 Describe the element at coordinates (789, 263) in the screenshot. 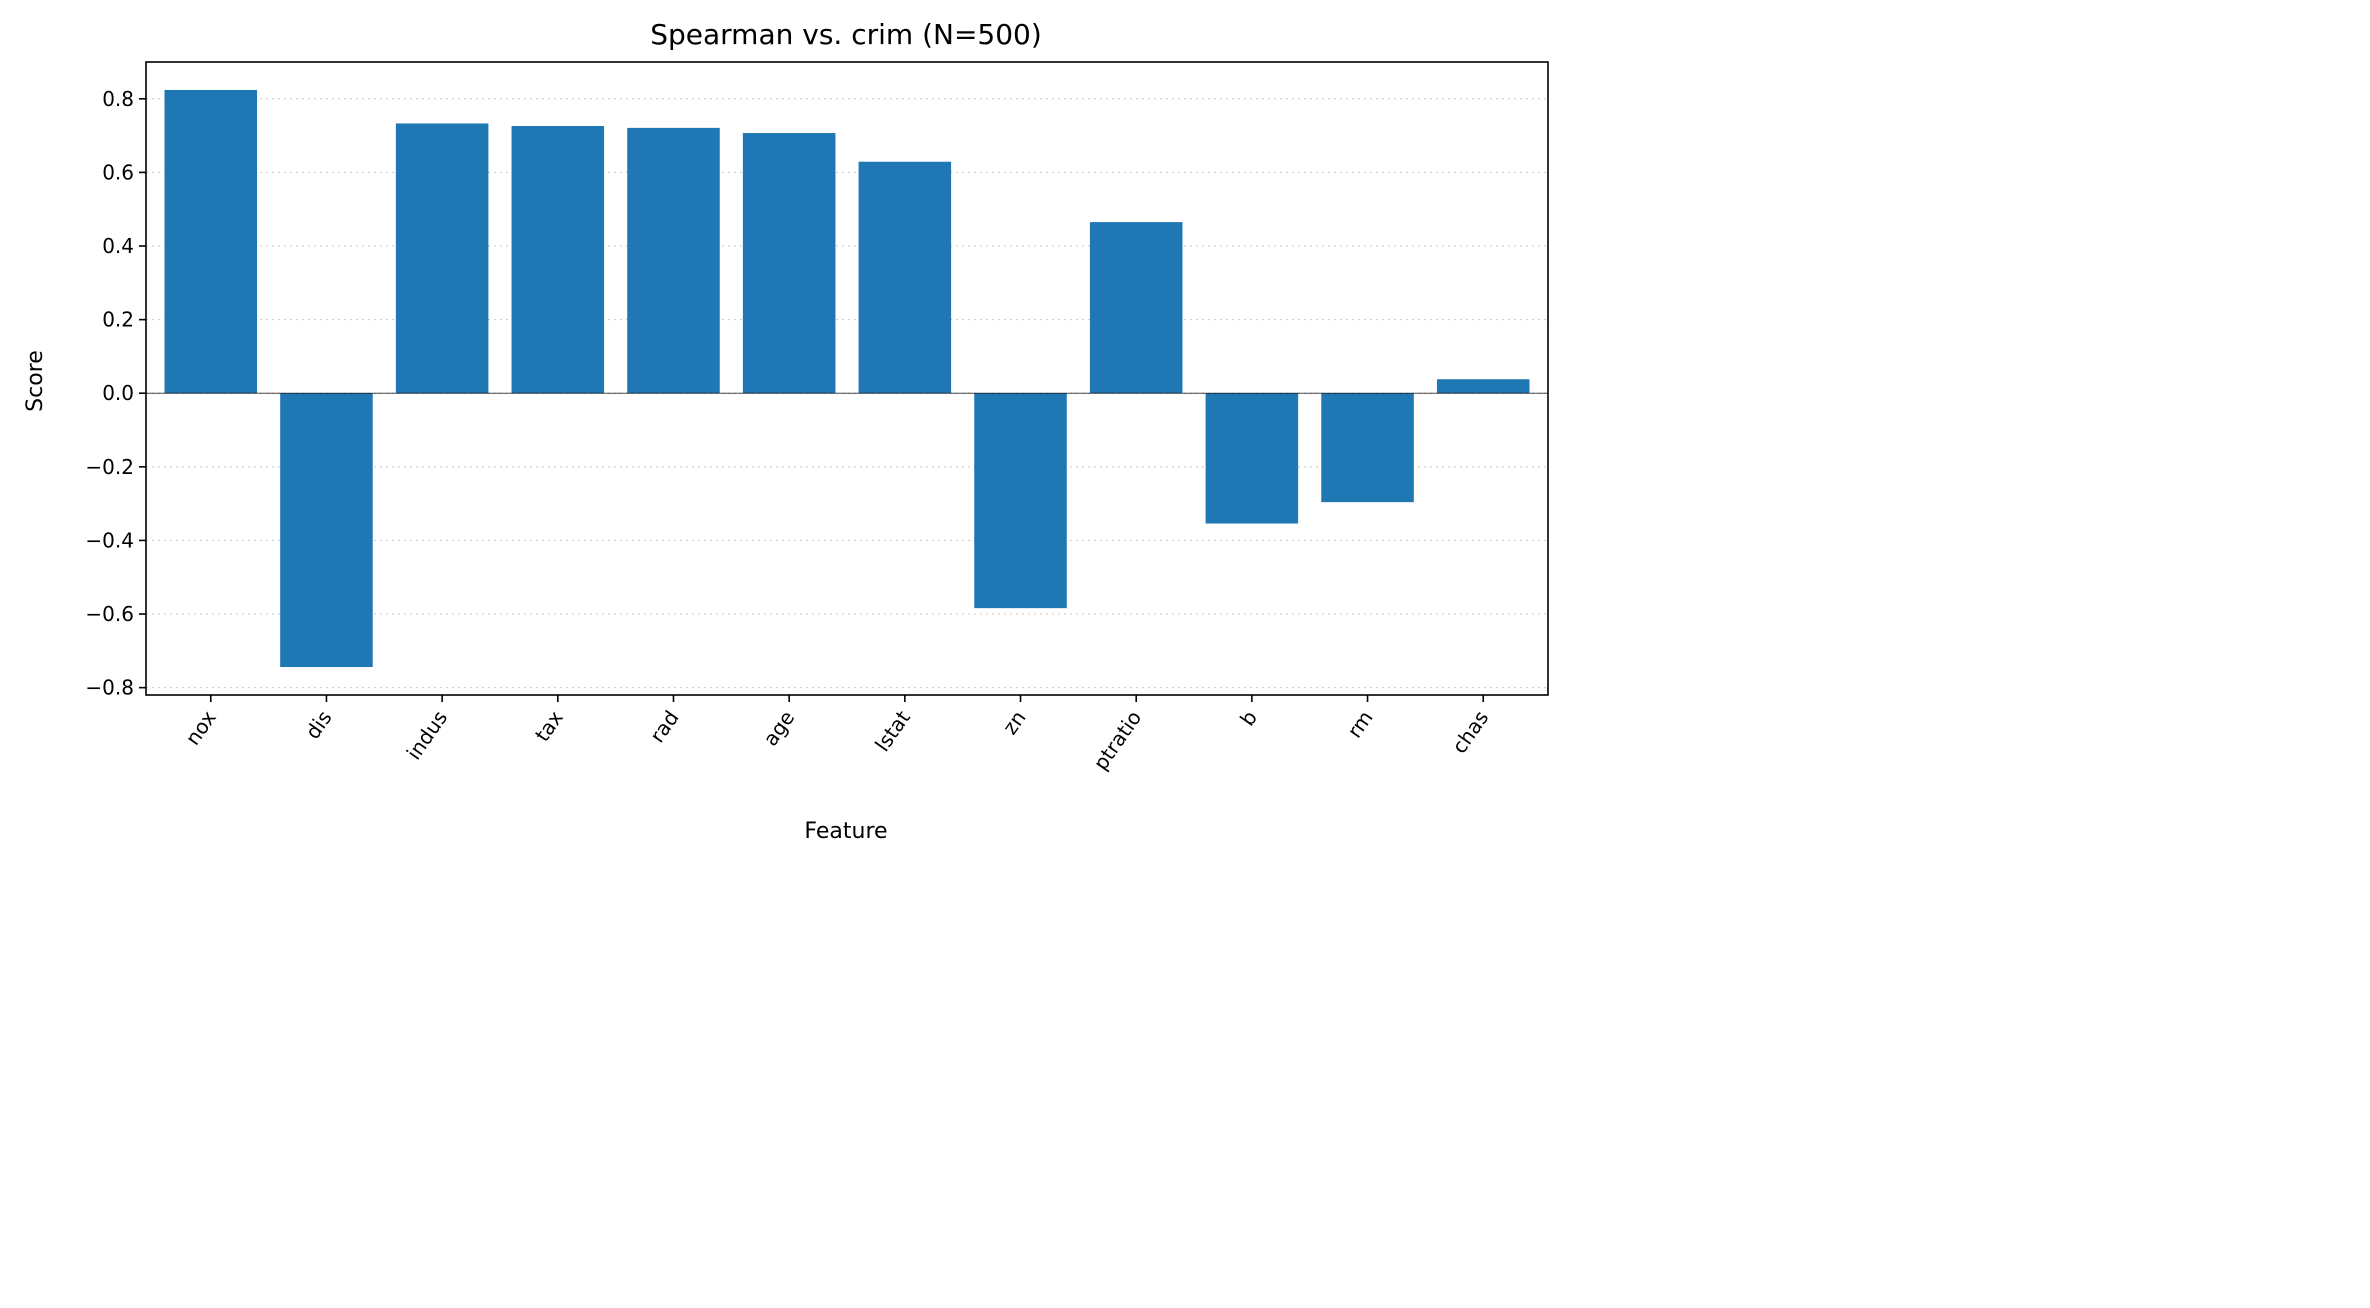

I see `bar-age` at that location.